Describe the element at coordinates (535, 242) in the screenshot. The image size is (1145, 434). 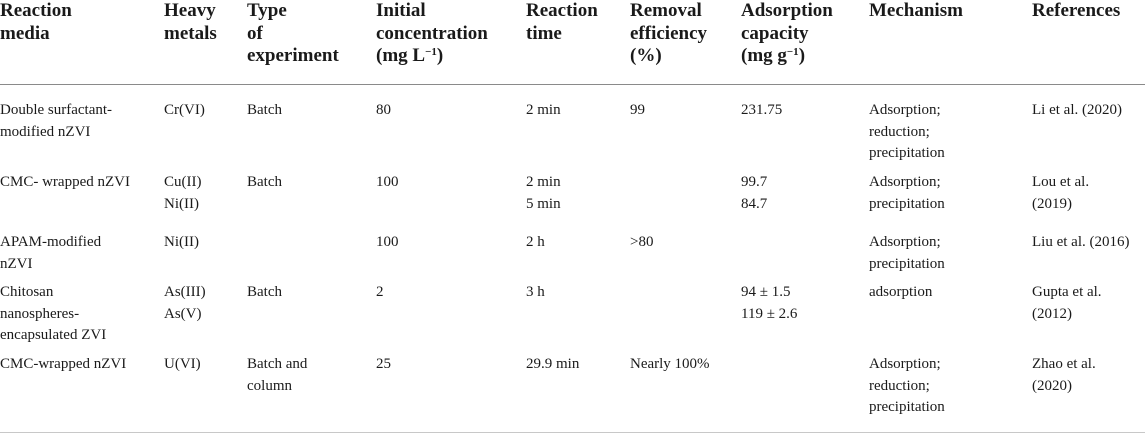
I see `cell-reaction-time: 2 h` at that location.